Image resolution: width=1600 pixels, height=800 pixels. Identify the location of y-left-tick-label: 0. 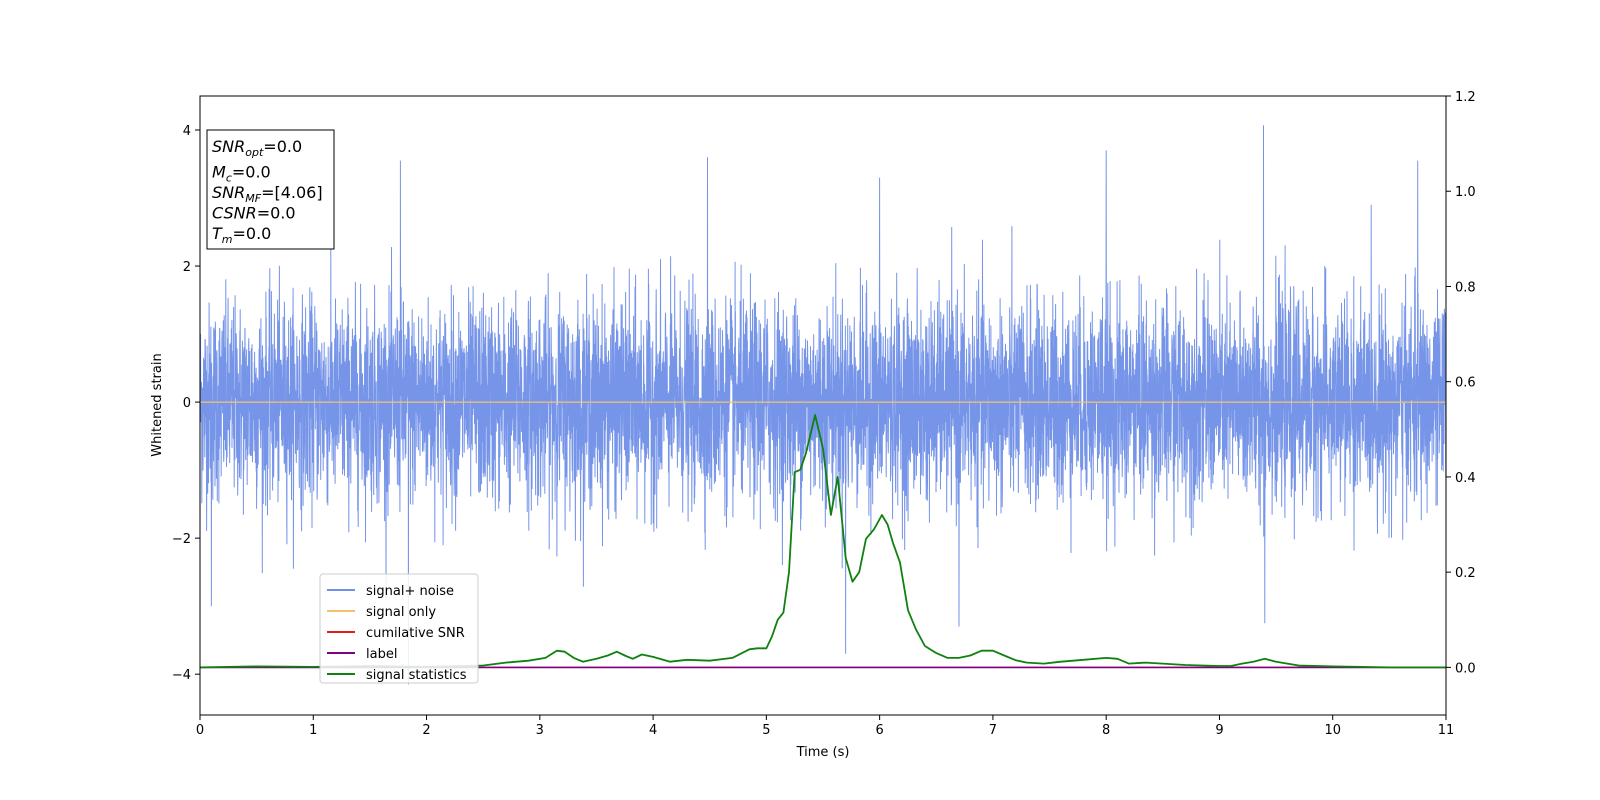
(187, 403).